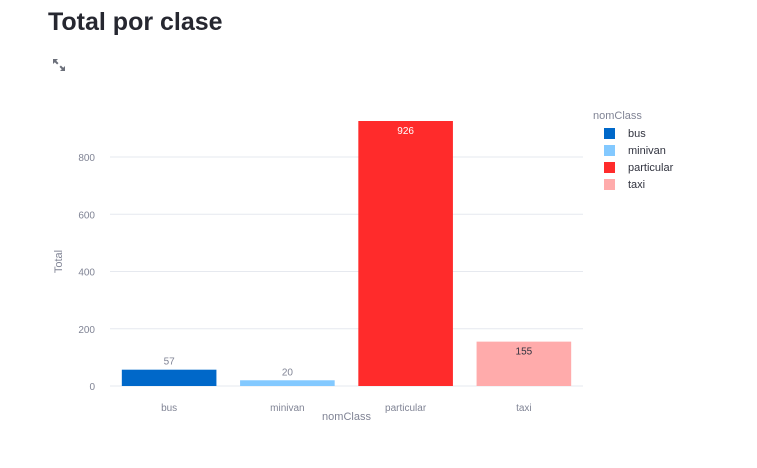  What do you see at coordinates (287, 383) in the screenshot?
I see `bar-minivan` at bounding box center [287, 383].